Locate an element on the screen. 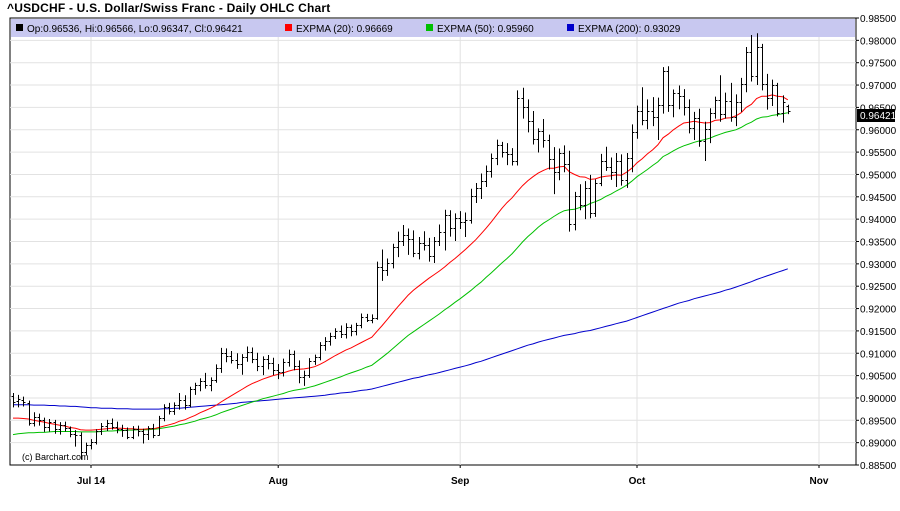 The height and width of the screenshot is (511, 900). x-tick-label: Oct is located at coordinates (637, 481).